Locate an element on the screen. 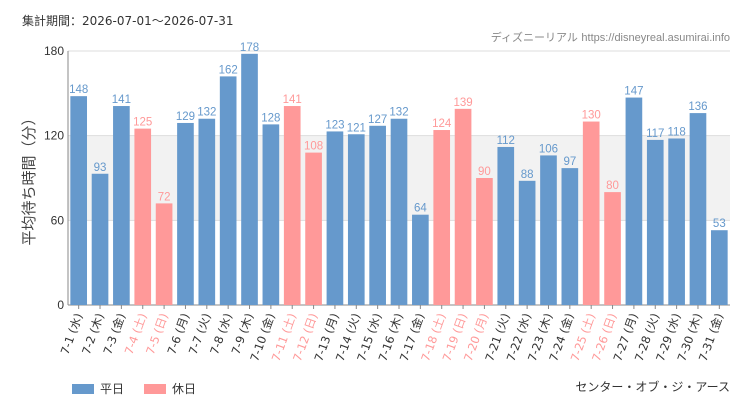 This screenshot has height=410, width=750. y-tick-label: 60 is located at coordinates (58, 220).